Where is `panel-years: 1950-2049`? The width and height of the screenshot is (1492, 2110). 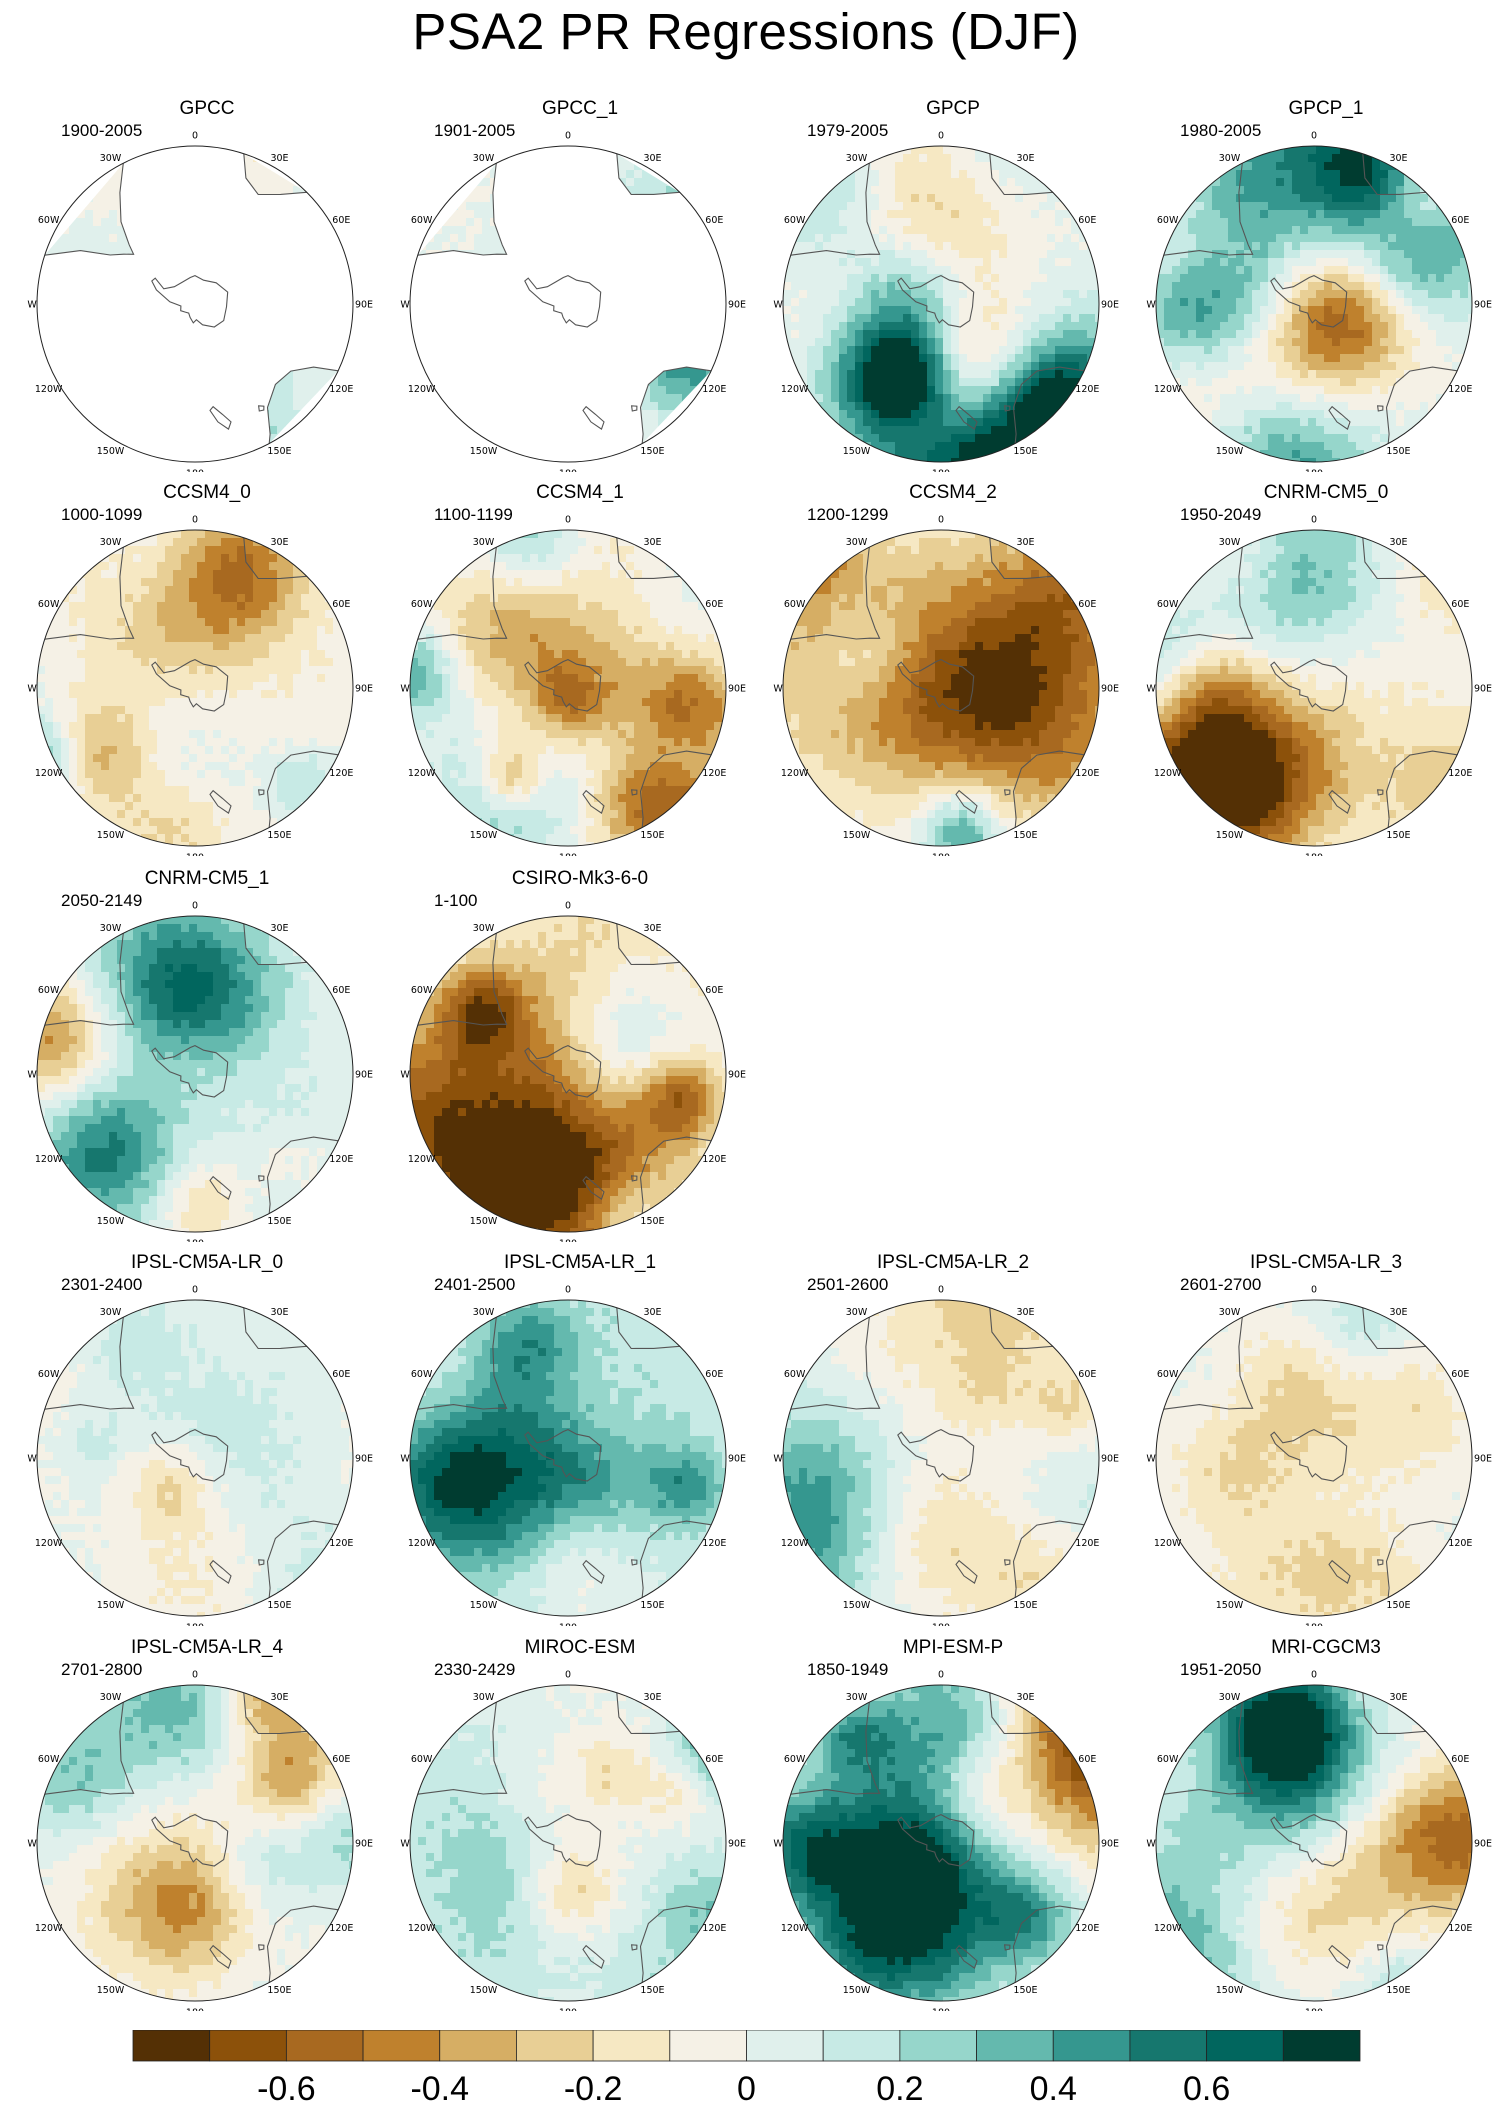
panel-years: 1950-2049 is located at coordinates (1220, 515).